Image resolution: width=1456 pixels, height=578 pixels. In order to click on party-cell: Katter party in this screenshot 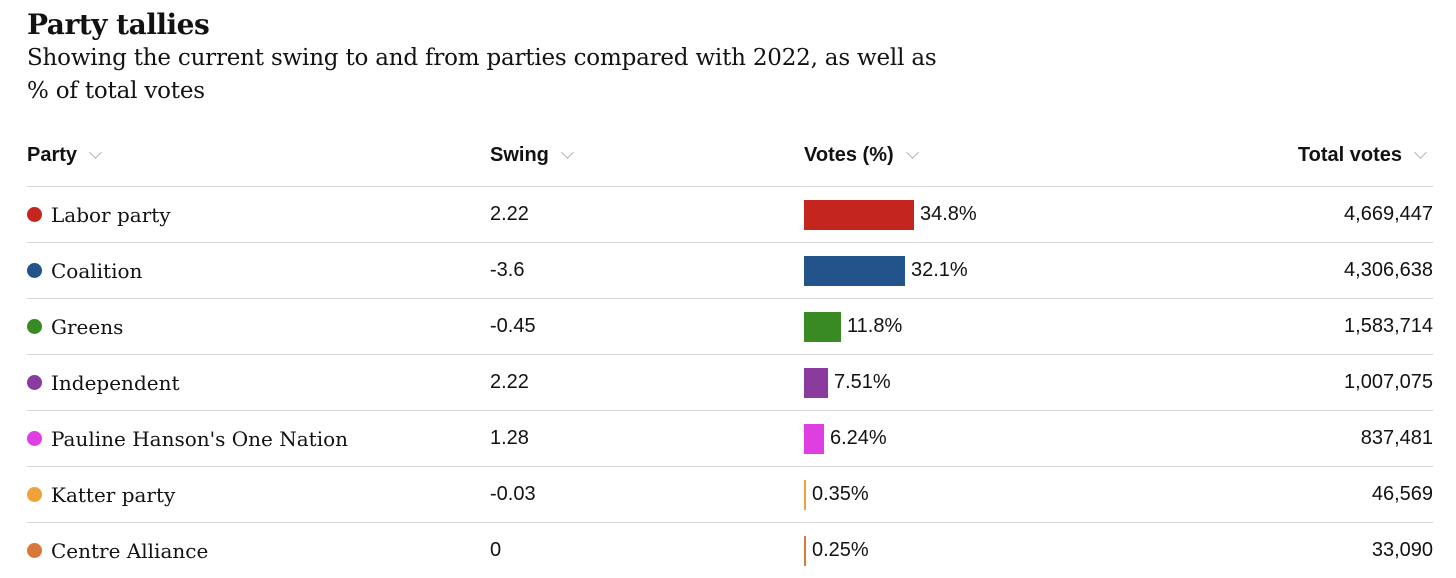, I will do `click(101, 494)`.